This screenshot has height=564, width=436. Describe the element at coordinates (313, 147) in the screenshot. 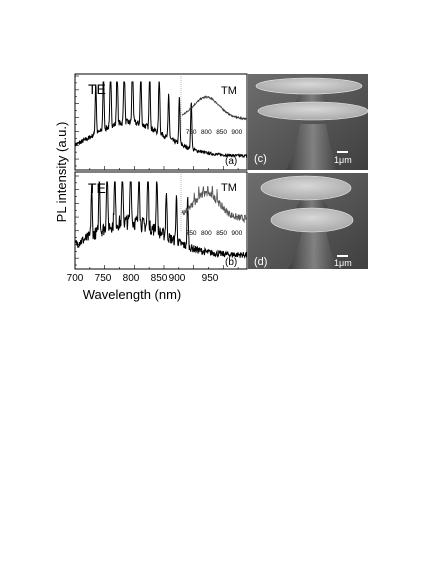

I see `image-c-pedestal` at that location.